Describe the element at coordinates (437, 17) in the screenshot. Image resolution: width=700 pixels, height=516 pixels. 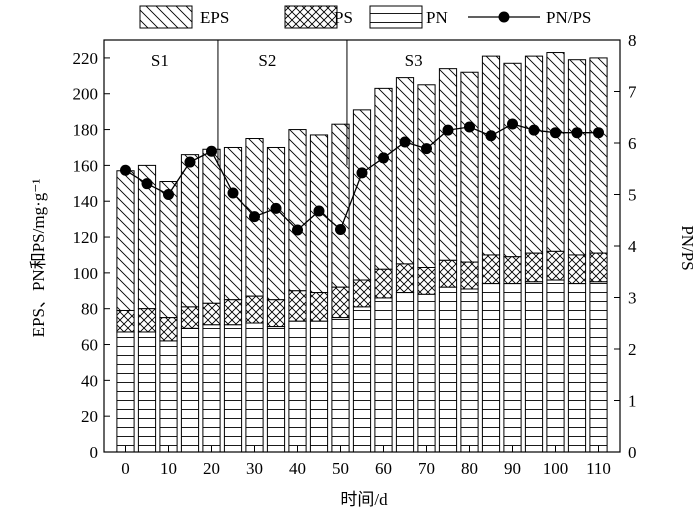
I see `legend-label: PN` at that location.